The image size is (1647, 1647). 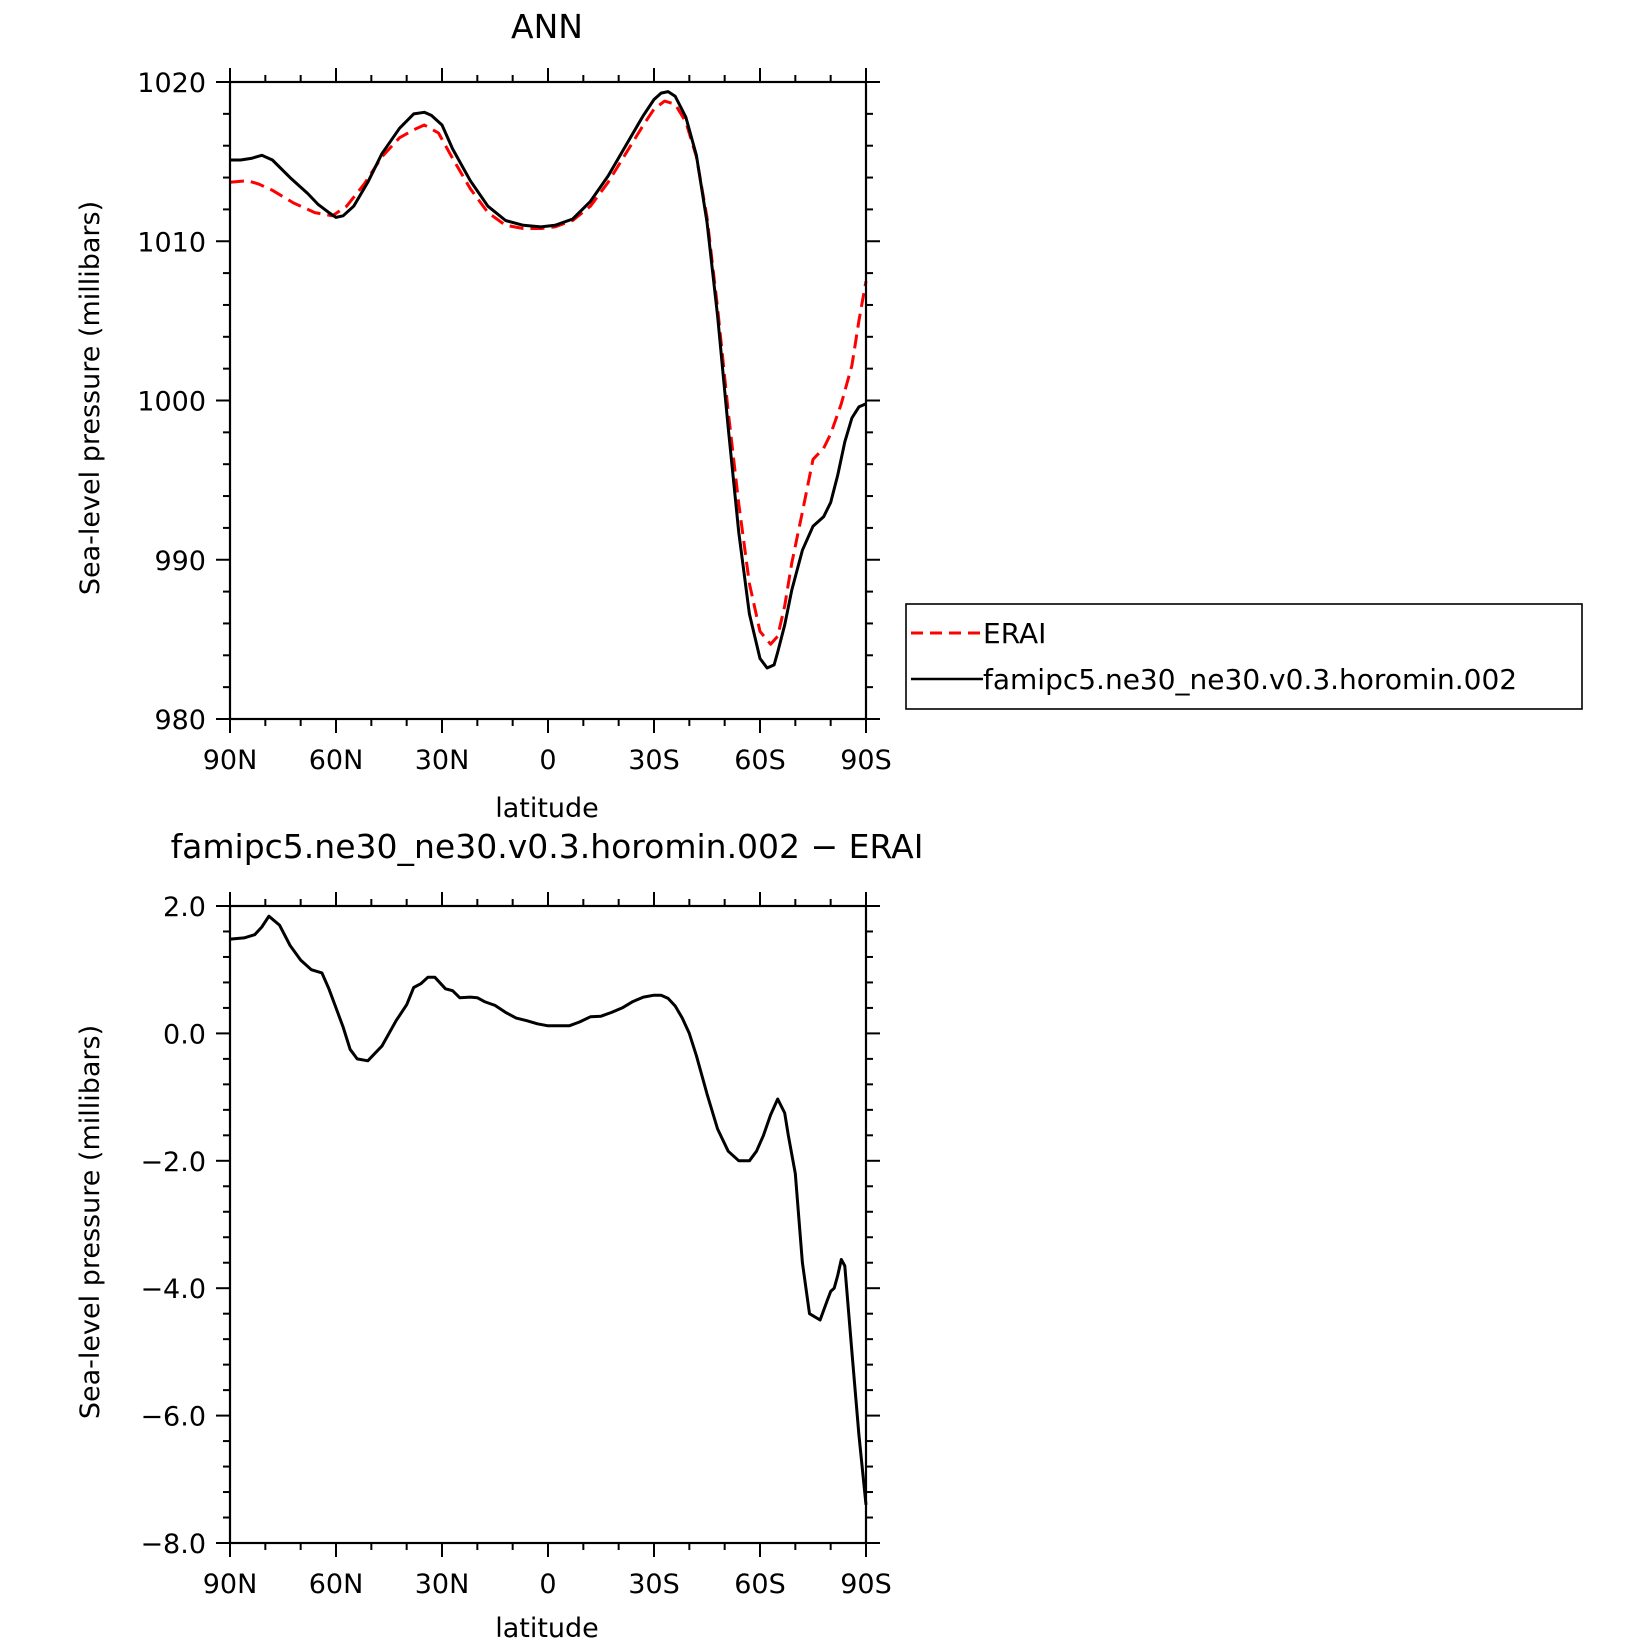 What do you see at coordinates (547, 1584) in the screenshot?
I see `panel1-x-tick-label: 0` at bounding box center [547, 1584].